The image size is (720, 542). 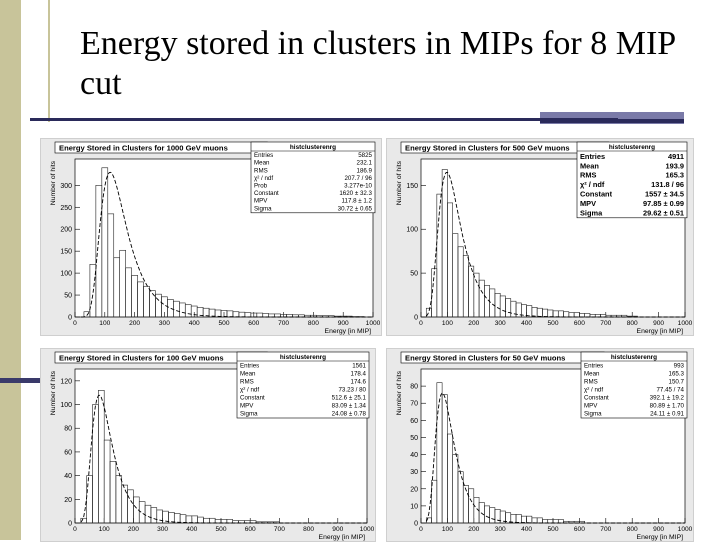 I want to click on stats-value: 3.277e-10, so click(x=358, y=186).